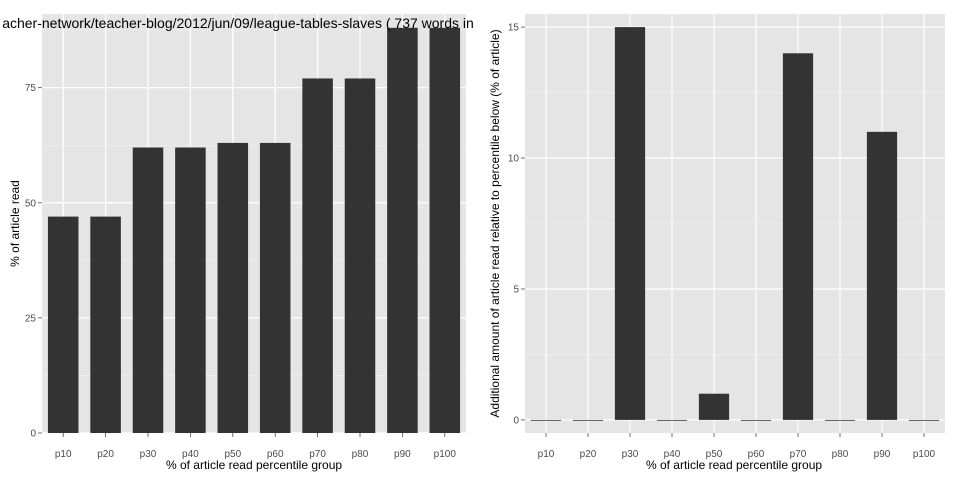  What do you see at coordinates (516, 289) in the screenshot?
I see `y-tick-label: 5` at bounding box center [516, 289].